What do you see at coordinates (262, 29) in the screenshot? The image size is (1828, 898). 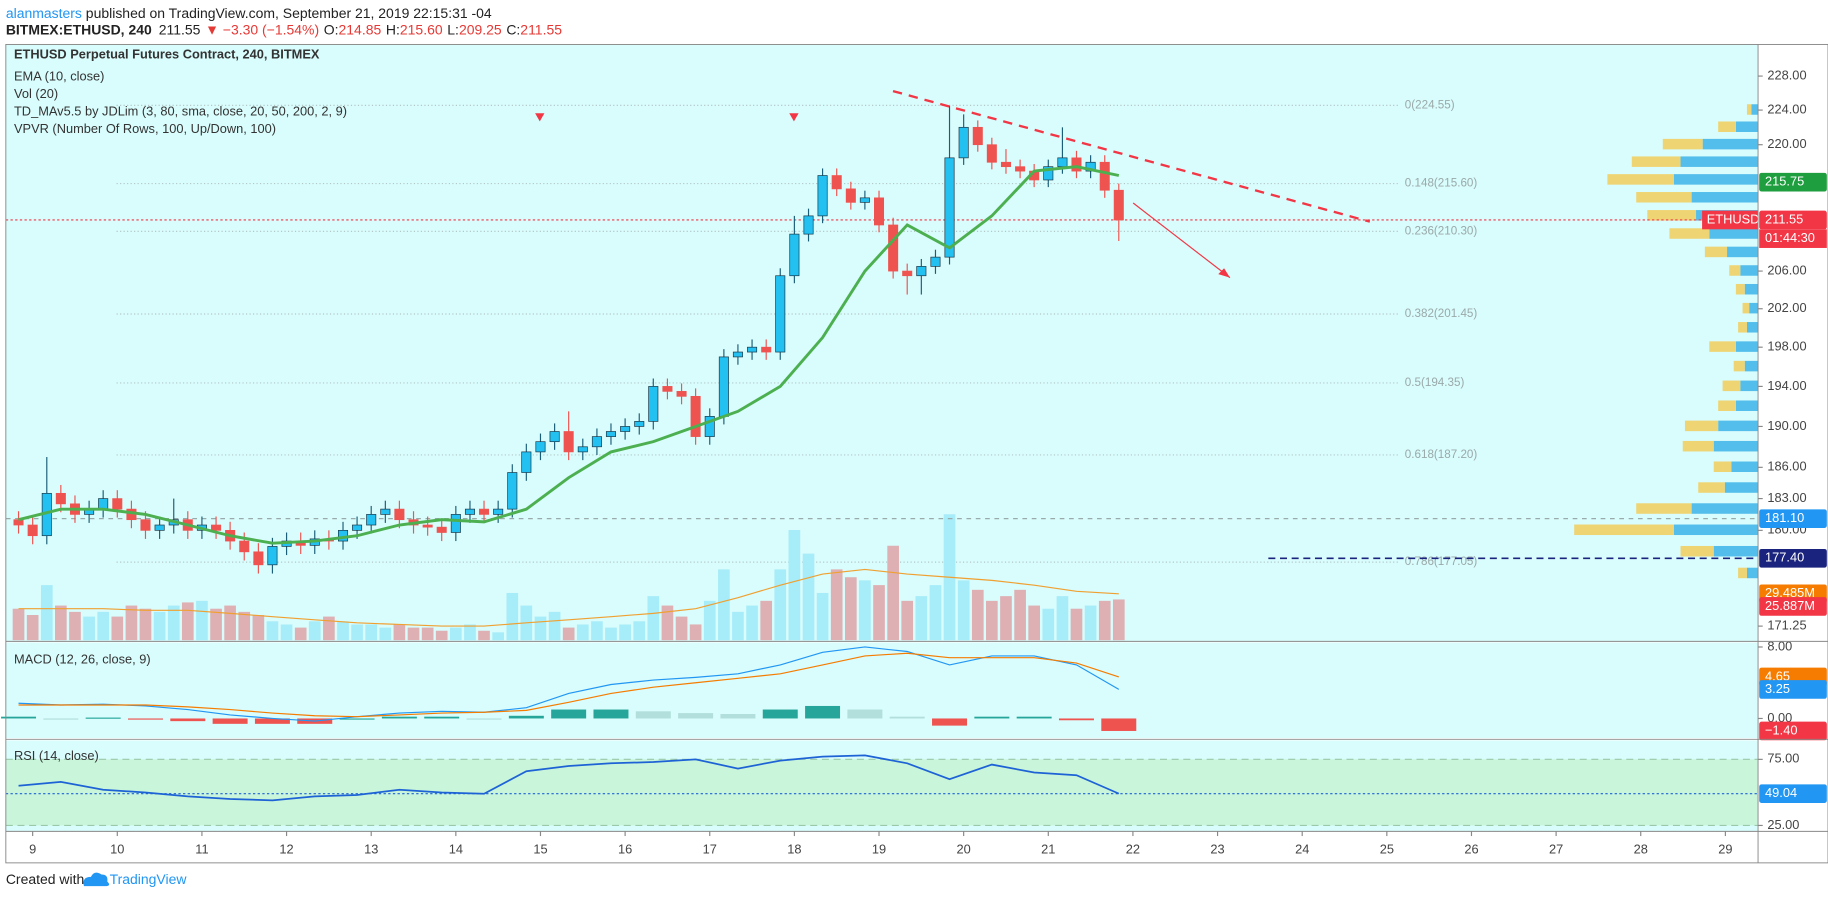 I see `change: ▼ −3.30 (−1.54%)` at bounding box center [262, 29].